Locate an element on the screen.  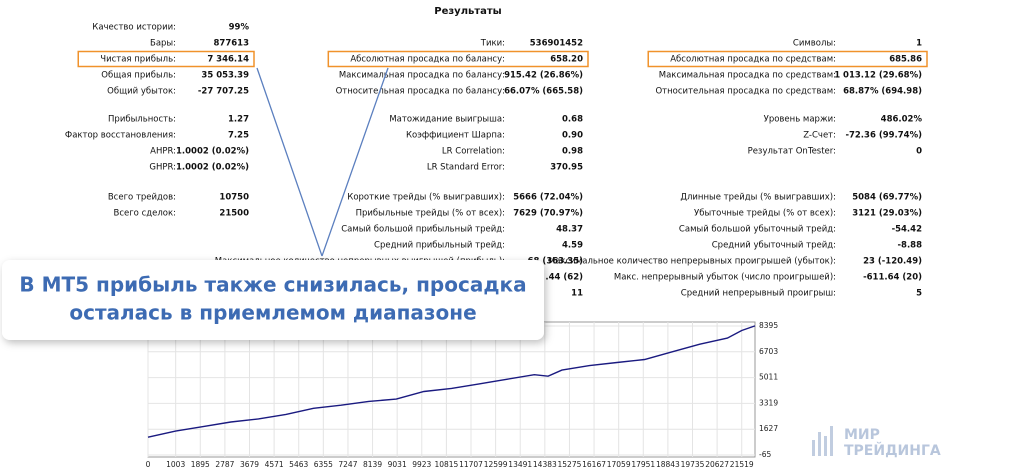
x-tick-label: 14383 is located at coordinates (545, 464).